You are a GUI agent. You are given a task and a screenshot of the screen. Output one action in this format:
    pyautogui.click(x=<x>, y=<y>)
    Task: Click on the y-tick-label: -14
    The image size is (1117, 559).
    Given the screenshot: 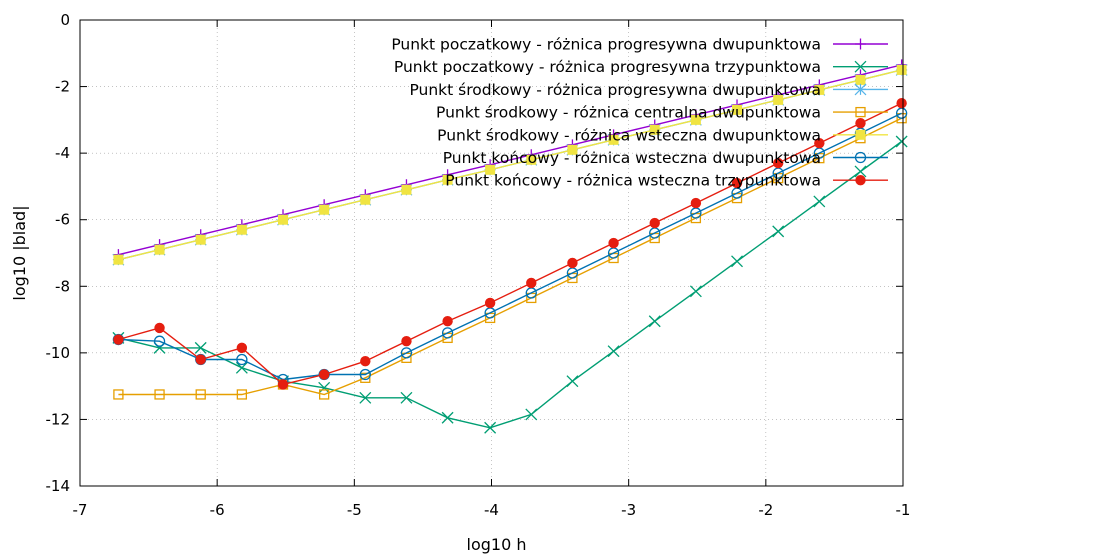 What is the action you would take?
    pyautogui.click(x=58, y=486)
    